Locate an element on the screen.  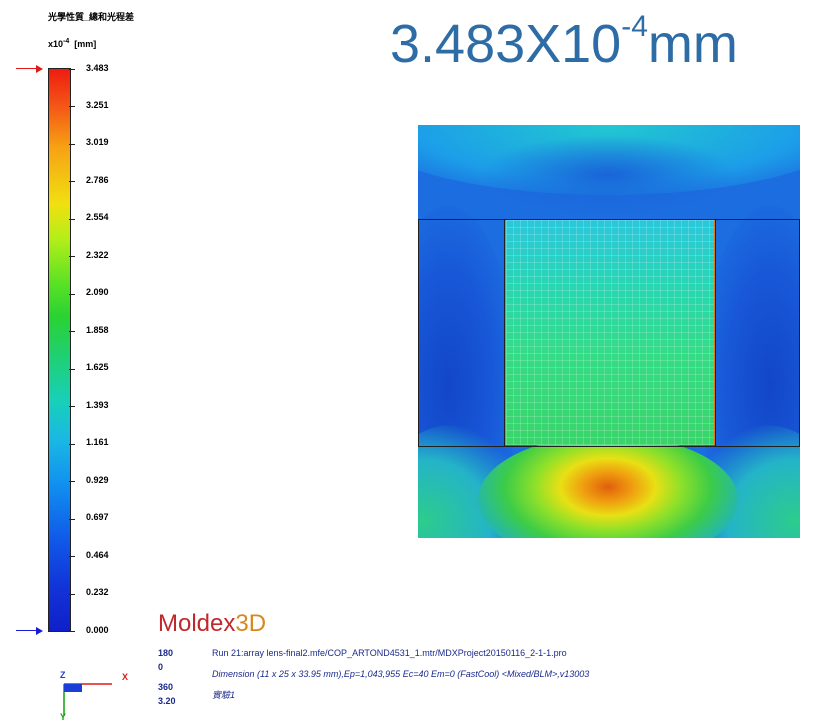
legend-tick-label: 0.464 is located at coordinates (97, 555).